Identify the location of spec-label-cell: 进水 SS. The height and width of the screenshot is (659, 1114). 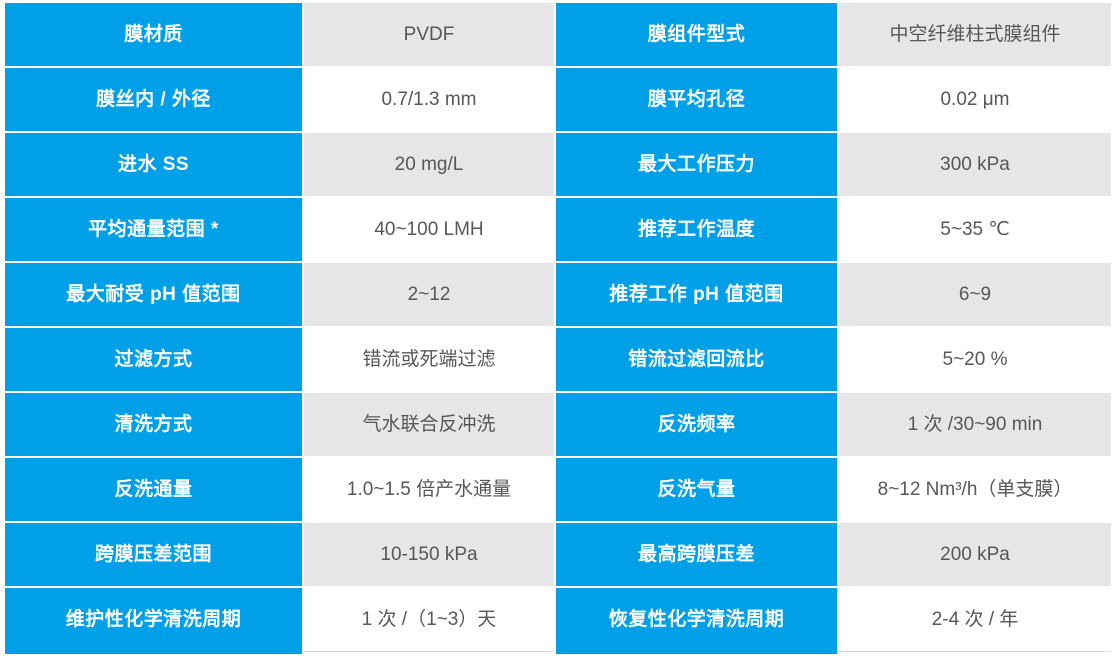
(153, 164).